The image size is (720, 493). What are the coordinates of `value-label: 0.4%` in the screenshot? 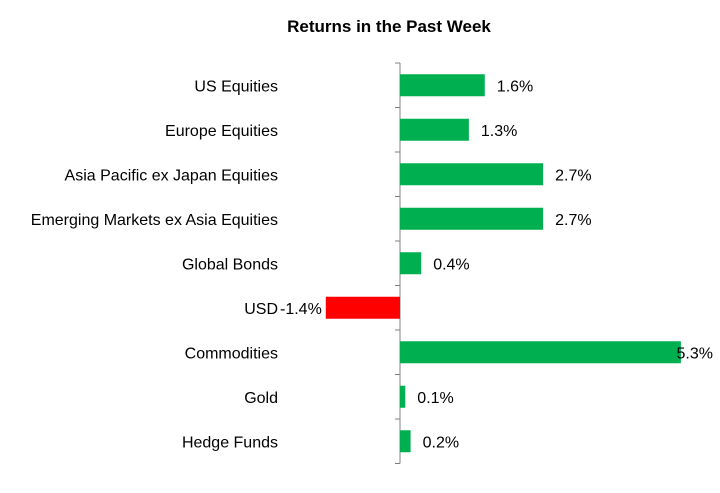 It's located at (451, 264).